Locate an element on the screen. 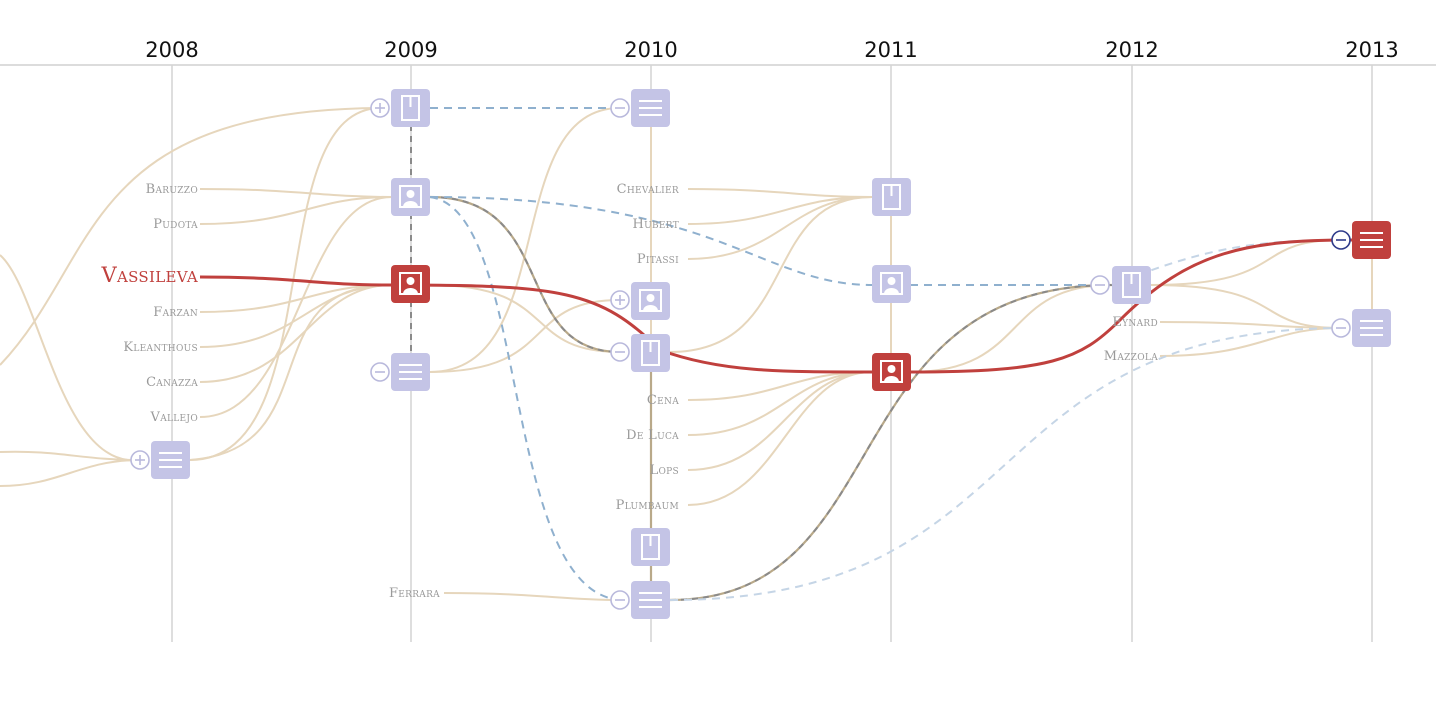  link-hubert is located at coordinates (780, 210).